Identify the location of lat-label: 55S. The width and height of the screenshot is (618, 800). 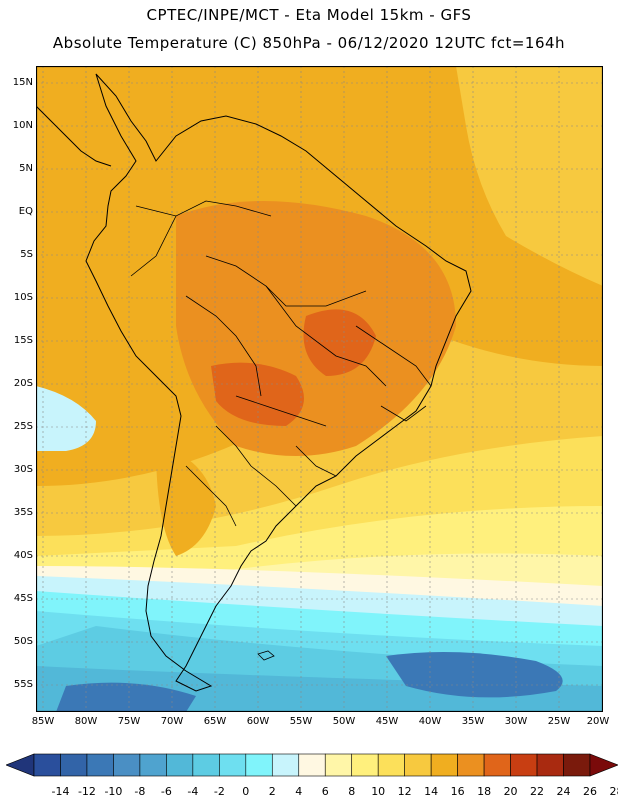
(23, 684).